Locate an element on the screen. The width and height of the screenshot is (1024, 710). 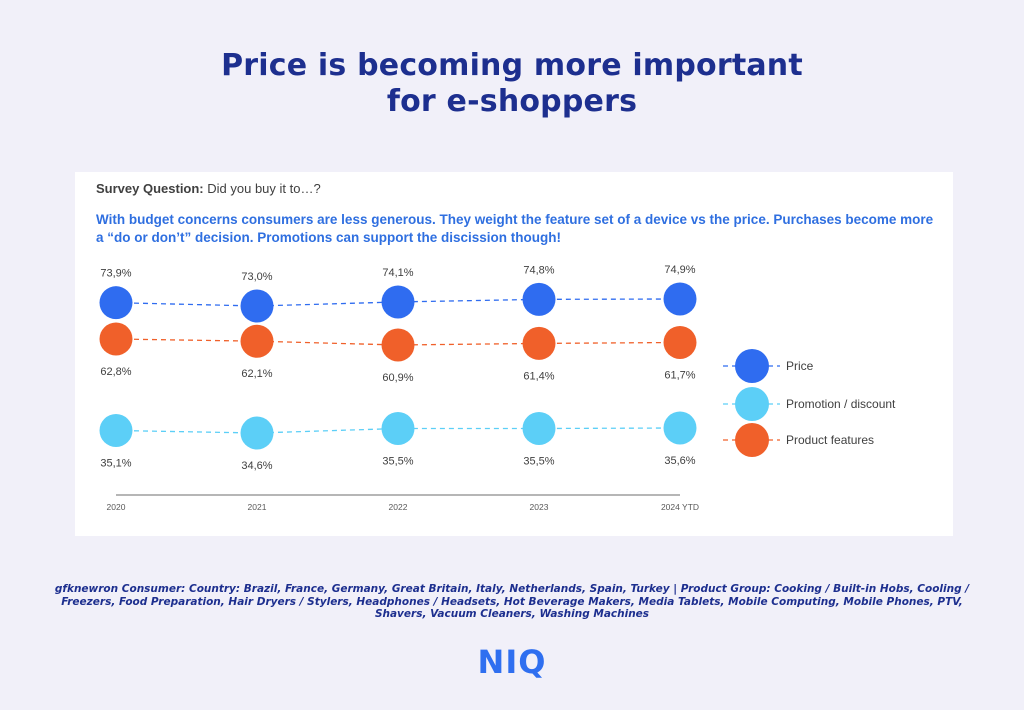
data-label: 73,0% is located at coordinates (256, 277).